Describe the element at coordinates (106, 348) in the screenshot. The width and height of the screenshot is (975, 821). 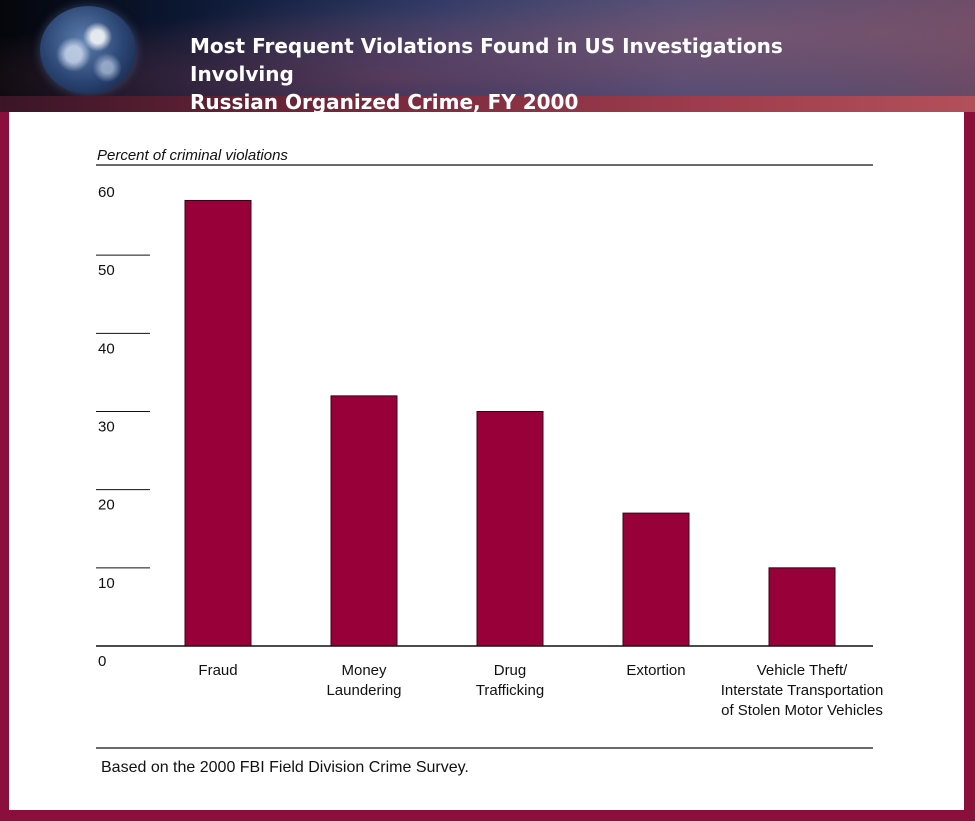
I see `y-tick-label: 40` at that location.